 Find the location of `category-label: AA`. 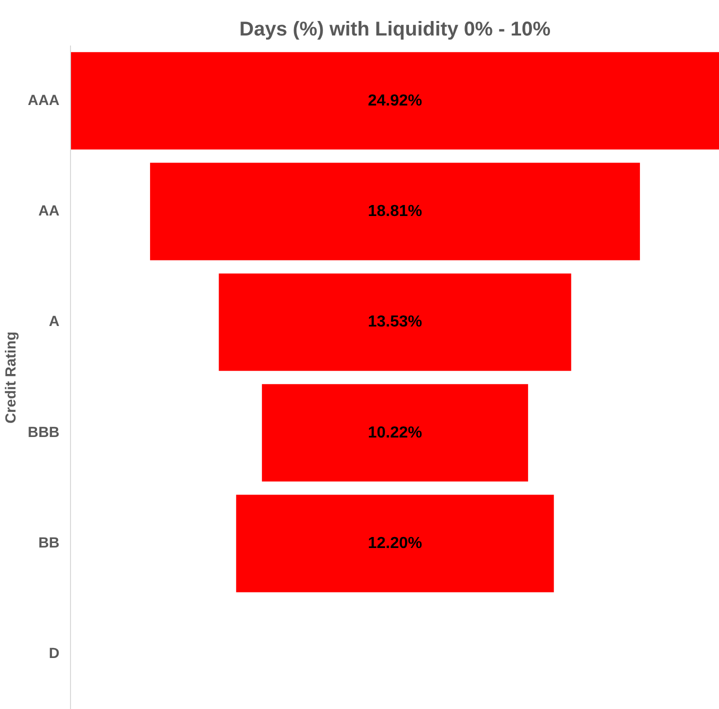

category-label: AA is located at coordinates (49, 212).